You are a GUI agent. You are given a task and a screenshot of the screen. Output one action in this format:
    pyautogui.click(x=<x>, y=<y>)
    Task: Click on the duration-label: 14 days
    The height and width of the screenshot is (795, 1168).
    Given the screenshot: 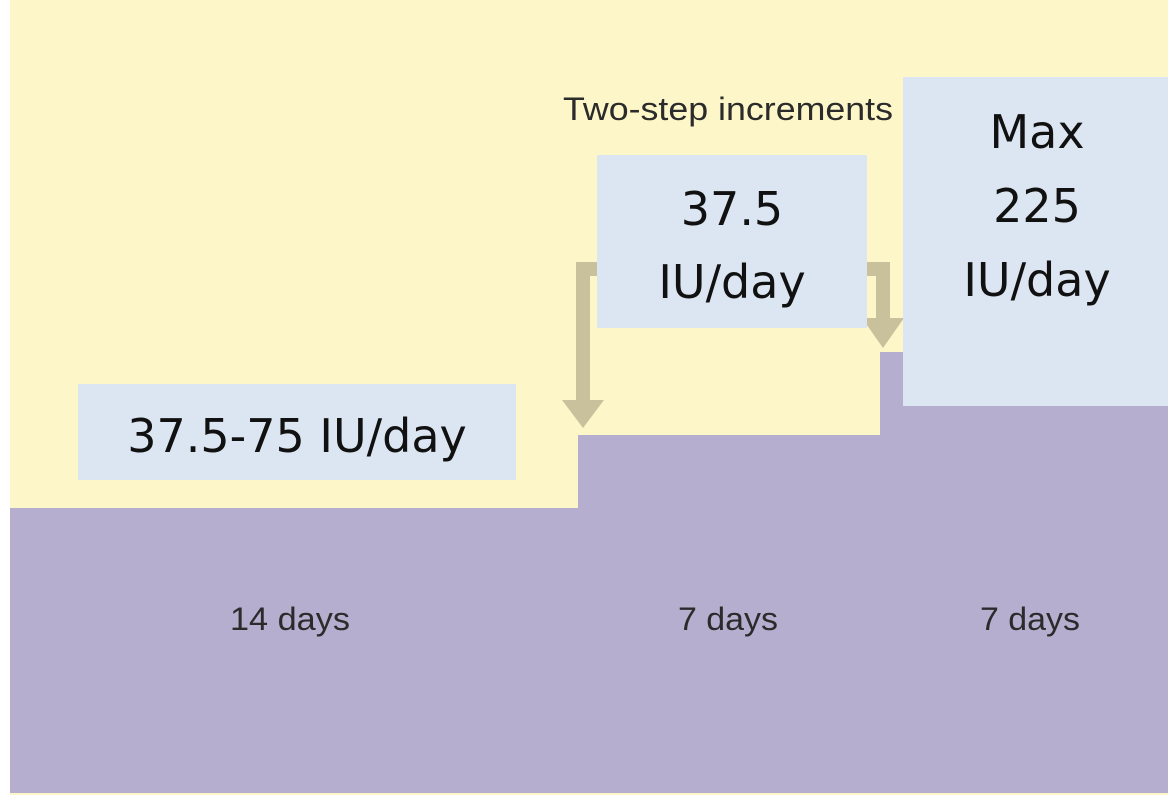 What is the action you would take?
    pyautogui.click(x=290, y=619)
    